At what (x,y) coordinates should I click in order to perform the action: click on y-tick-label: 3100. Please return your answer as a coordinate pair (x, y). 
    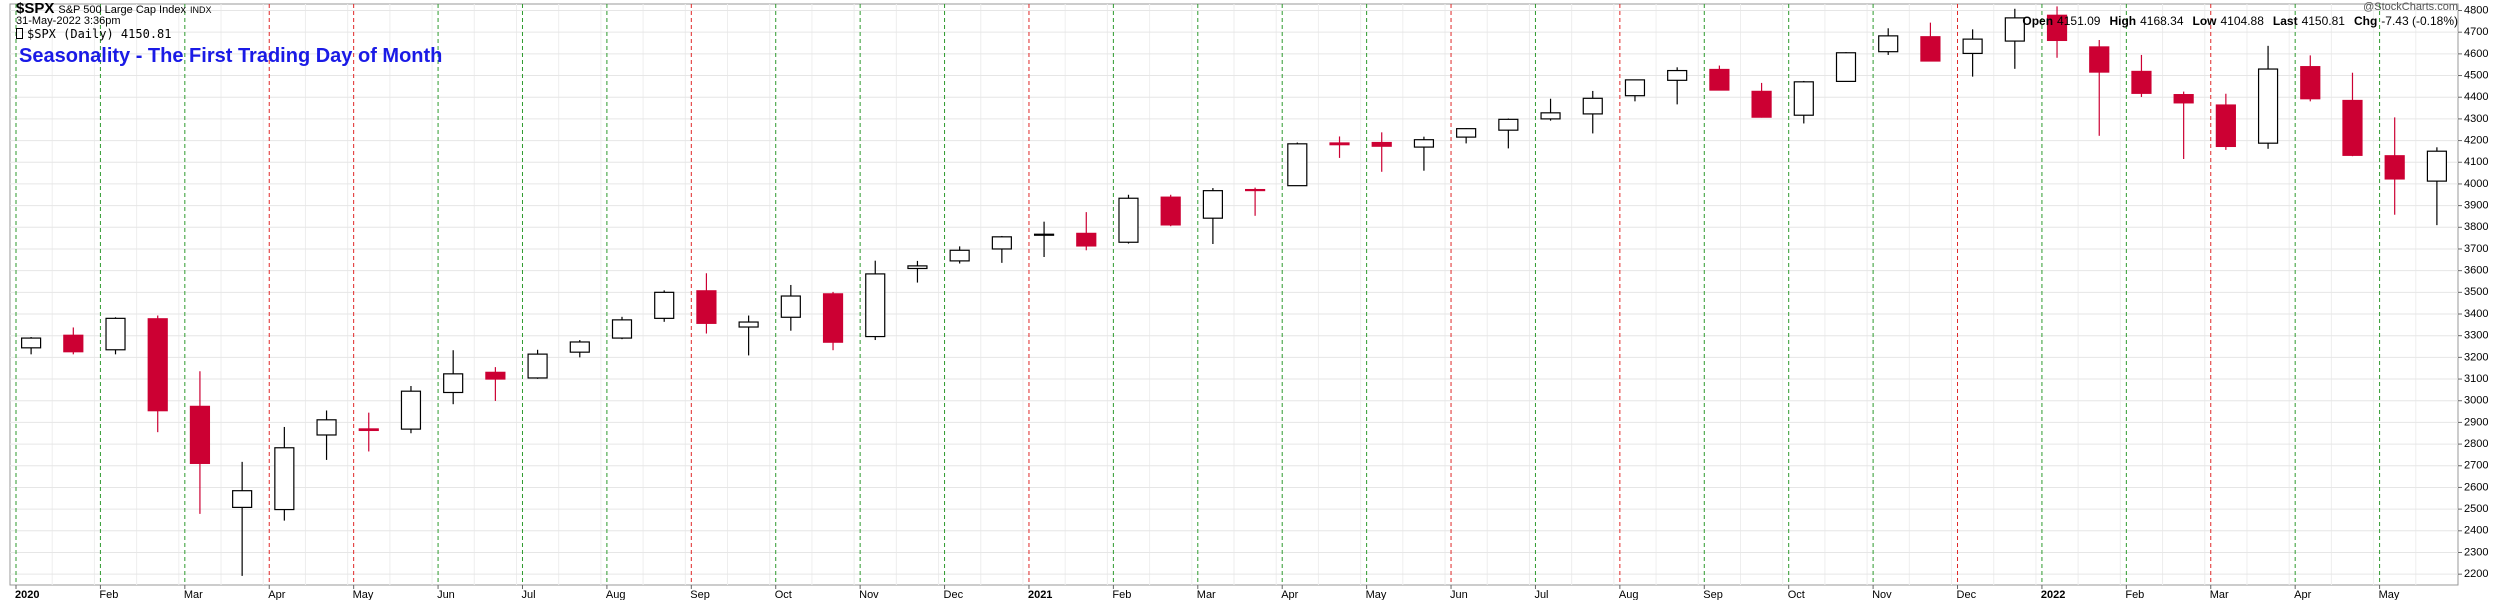
    Looking at the image, I should click on (2476, 379).